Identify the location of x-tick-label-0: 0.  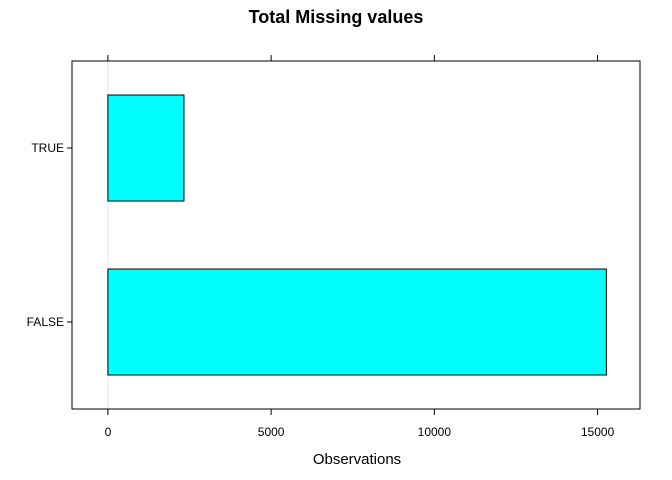
(108, 432).